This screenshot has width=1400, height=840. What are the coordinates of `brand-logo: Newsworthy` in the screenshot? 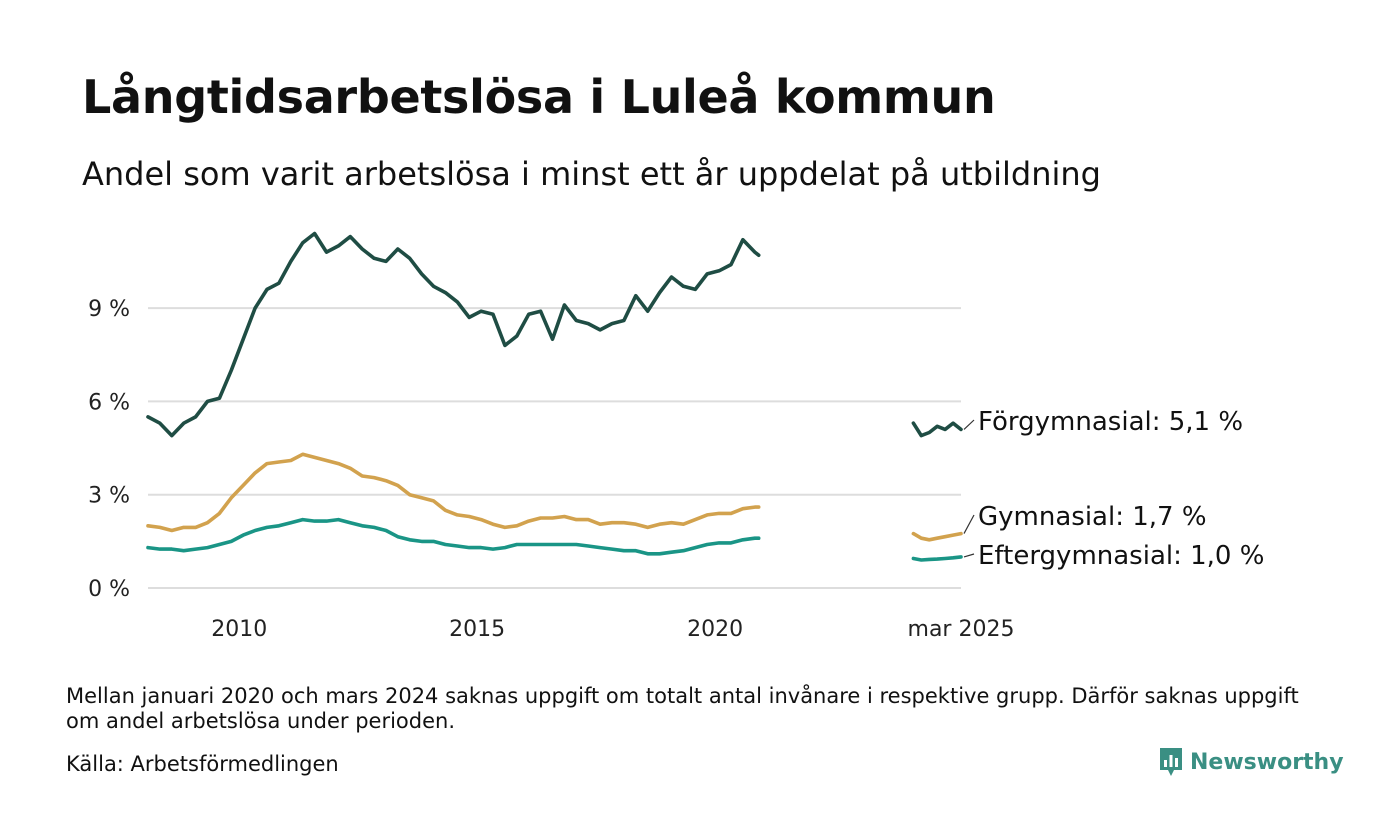 It's located at (1251, 762).